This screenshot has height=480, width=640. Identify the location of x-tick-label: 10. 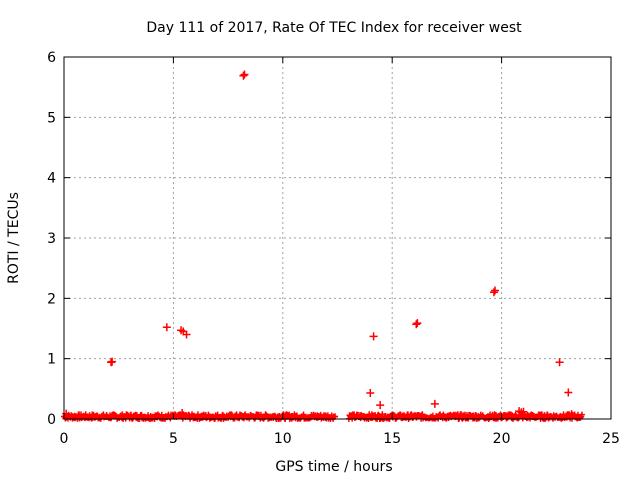
(283, 439).